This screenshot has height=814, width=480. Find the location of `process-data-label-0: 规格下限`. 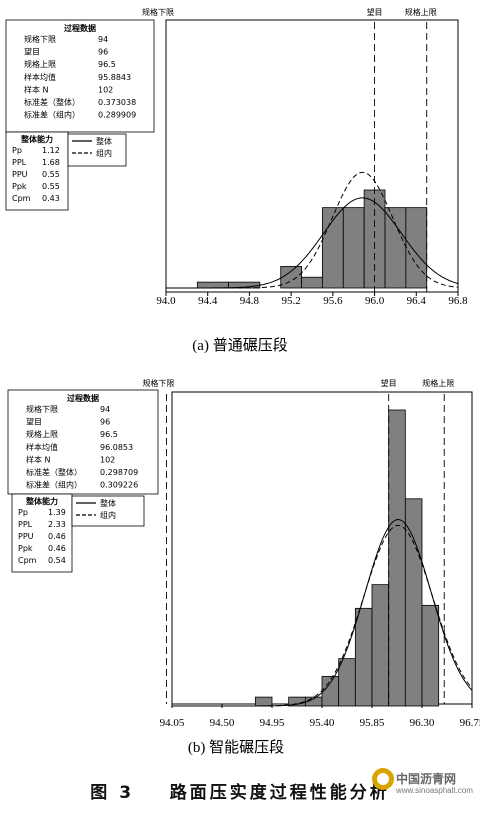

process-data-label-0: 规格下限 is located at coordinates (42, 409).